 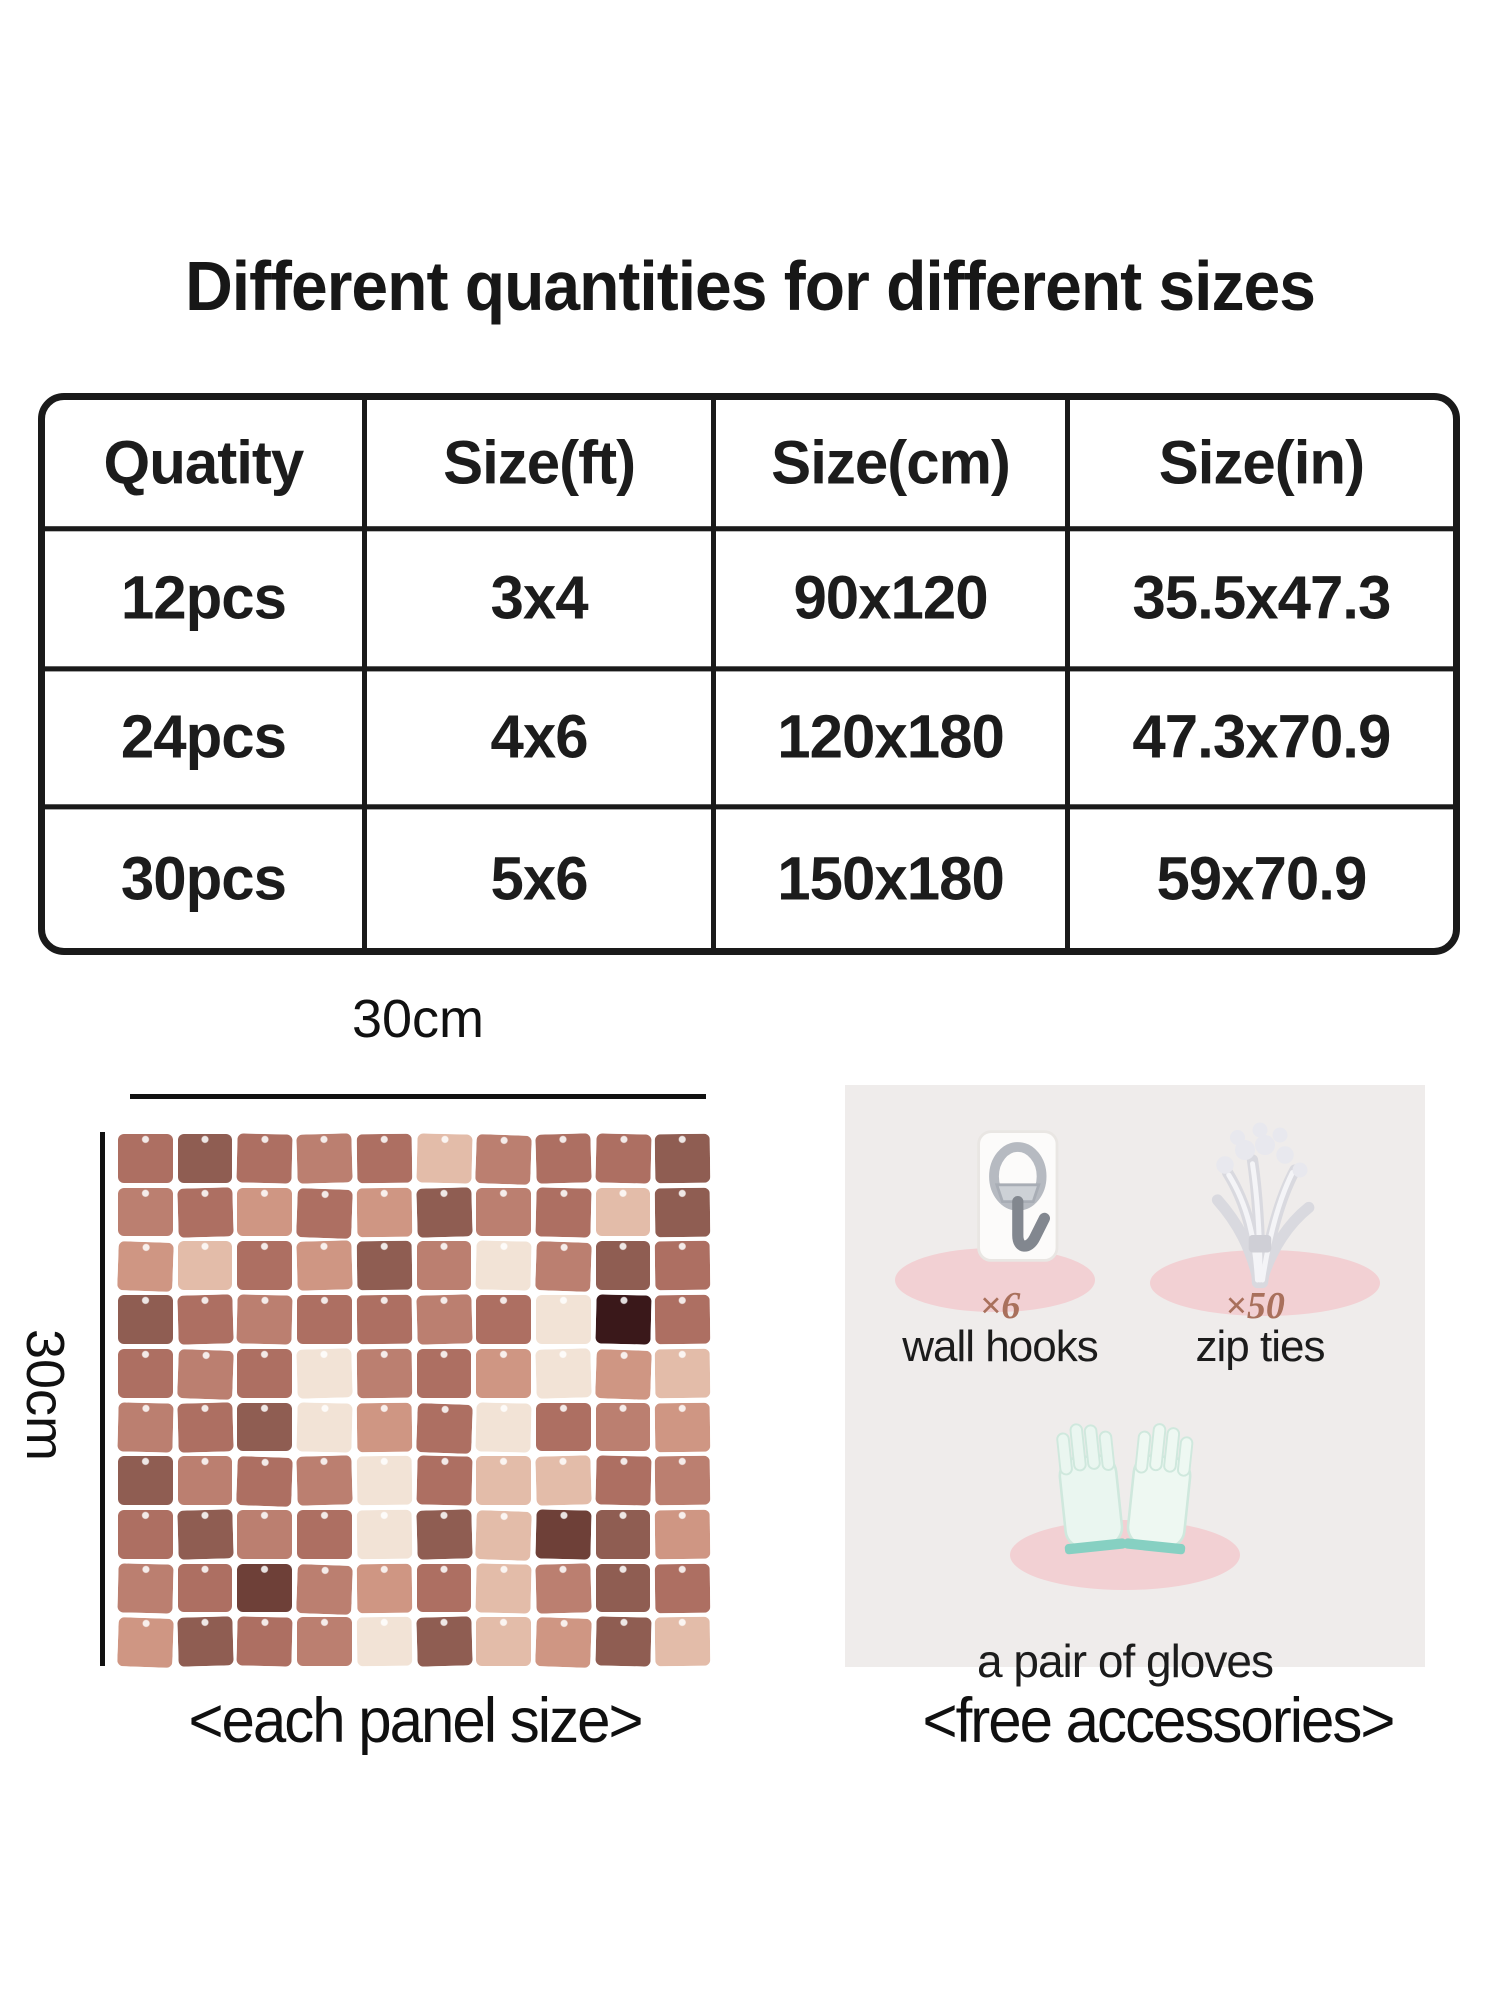 What do you see at coordinates (1261, 739) in the screenshot?
I see `table-cell: 47.3x70.9` at bounding box center [1261, 739].